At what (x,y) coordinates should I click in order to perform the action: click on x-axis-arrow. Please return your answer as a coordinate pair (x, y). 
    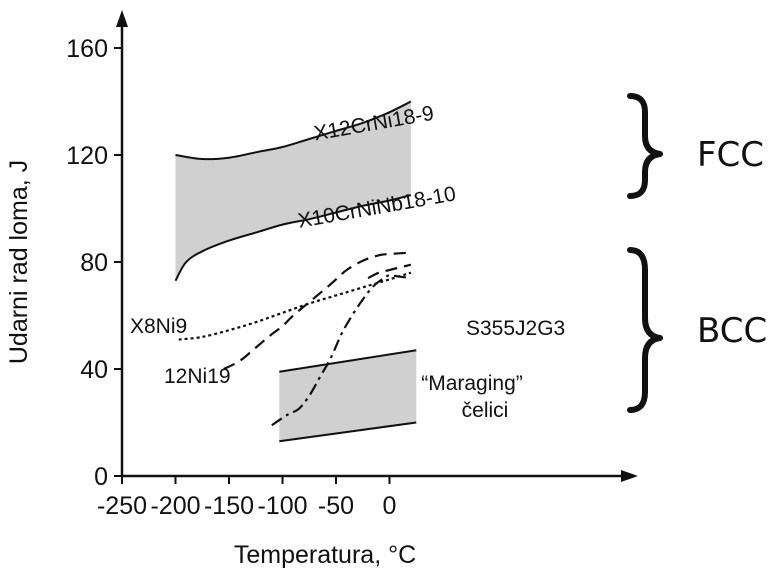
    Looking at the image, I should click on (629, 476).